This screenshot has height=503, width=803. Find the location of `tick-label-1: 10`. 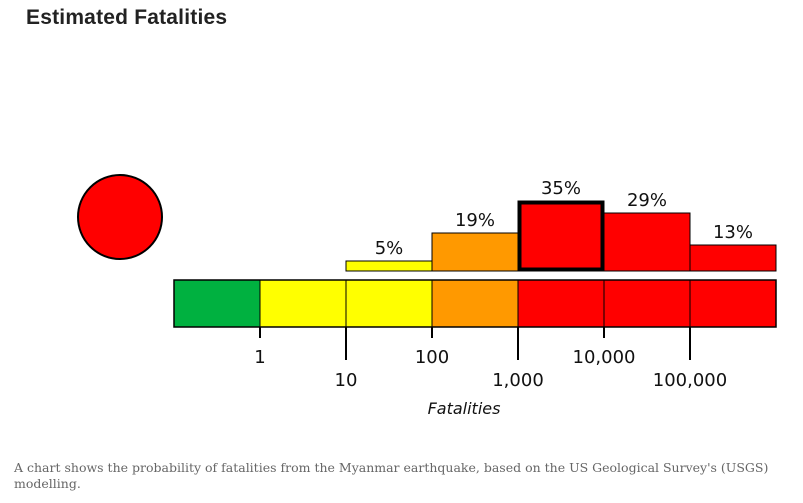

tick-label-1: 10 is located at coordinates (346, 380).